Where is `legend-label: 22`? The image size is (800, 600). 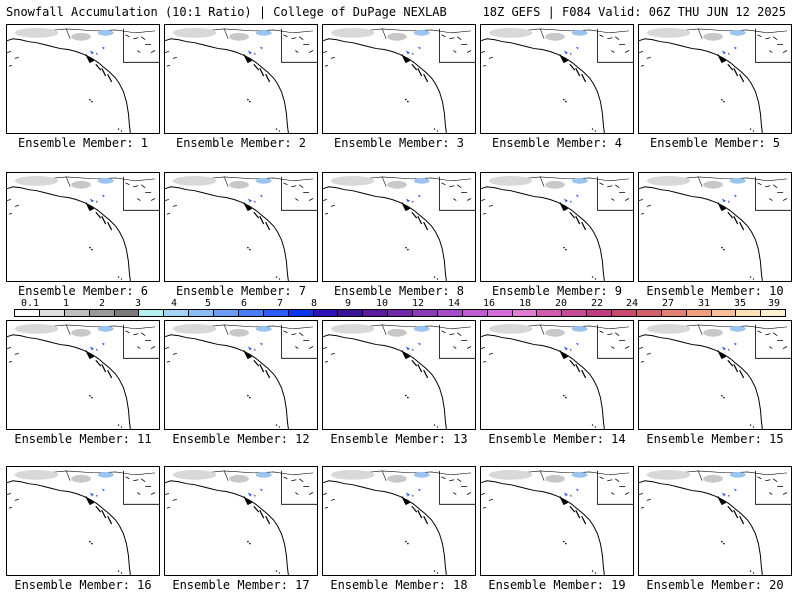 legend-label: 22 is located at coordinates (597, 303).